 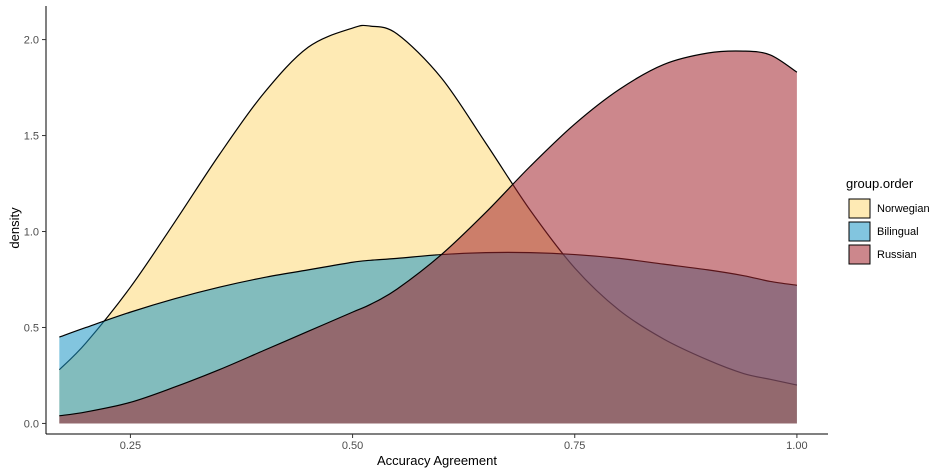 What do you see at coordinates (574, 446) in the screenshot?
I see `x-tick-label: 0.75` at bounding box center [574, 446].